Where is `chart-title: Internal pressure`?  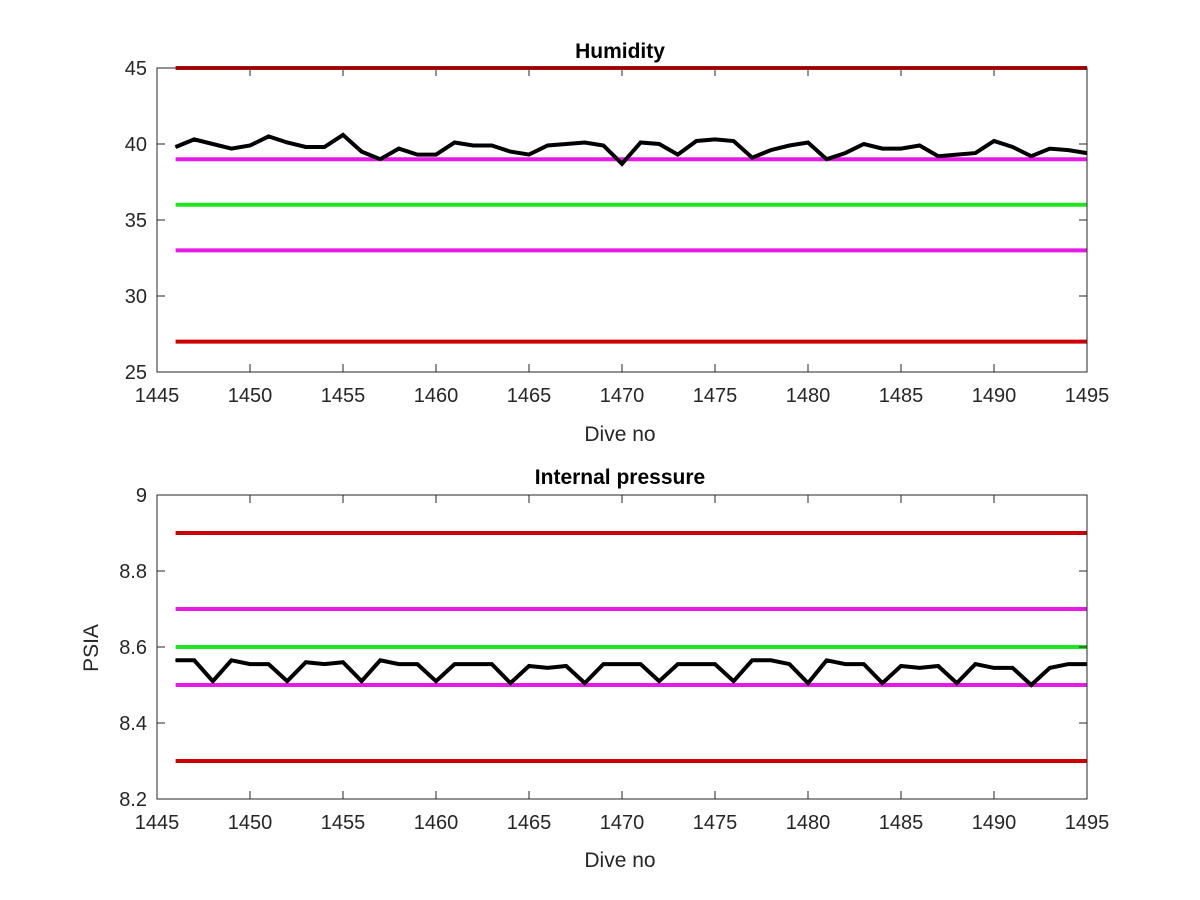
chart-title: Internal pressure is located at coordinates (620, 477).